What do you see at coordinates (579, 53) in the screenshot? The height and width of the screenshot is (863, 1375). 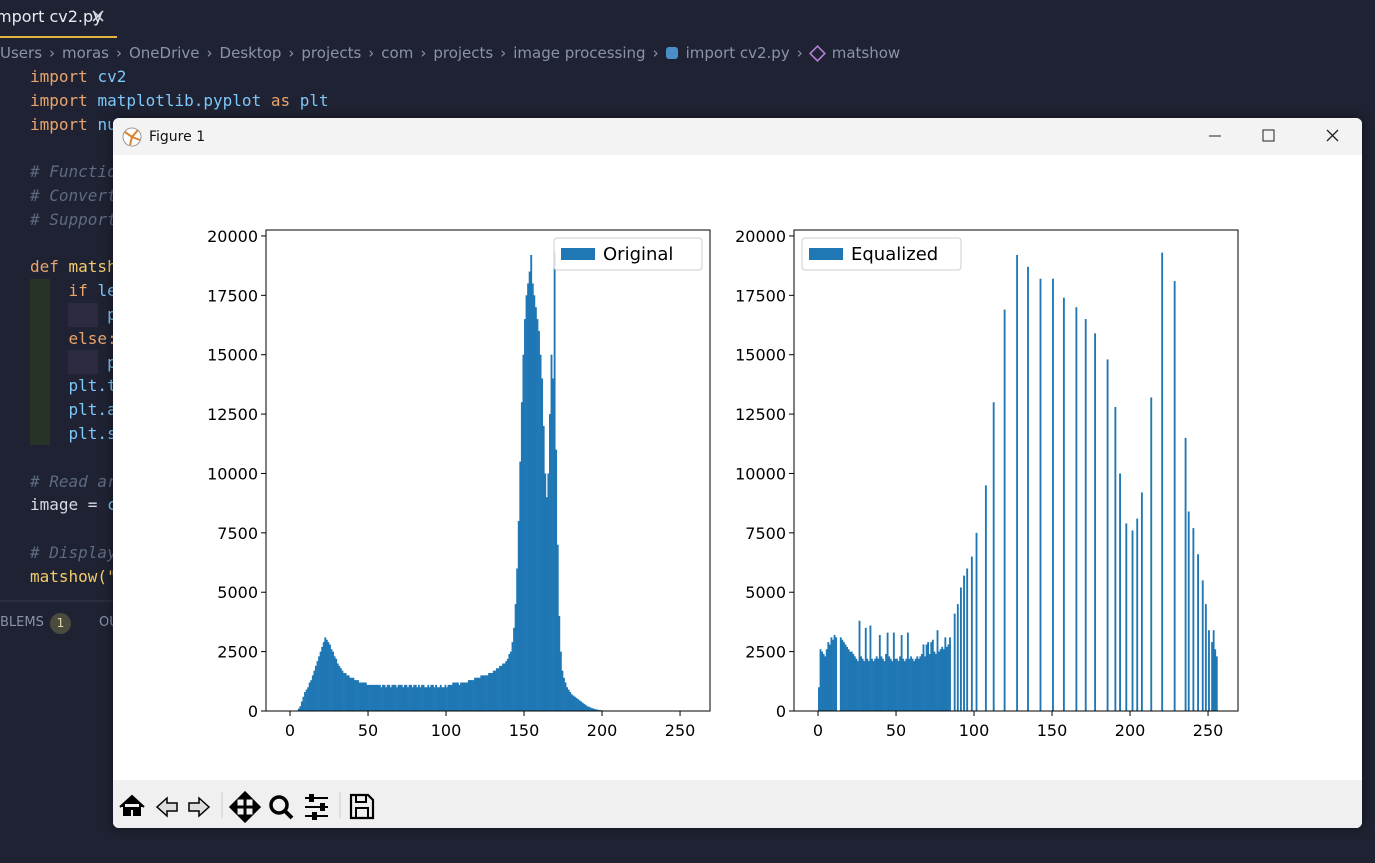 I see `breadcrumb: image processing` at bounding box center [579, 53].